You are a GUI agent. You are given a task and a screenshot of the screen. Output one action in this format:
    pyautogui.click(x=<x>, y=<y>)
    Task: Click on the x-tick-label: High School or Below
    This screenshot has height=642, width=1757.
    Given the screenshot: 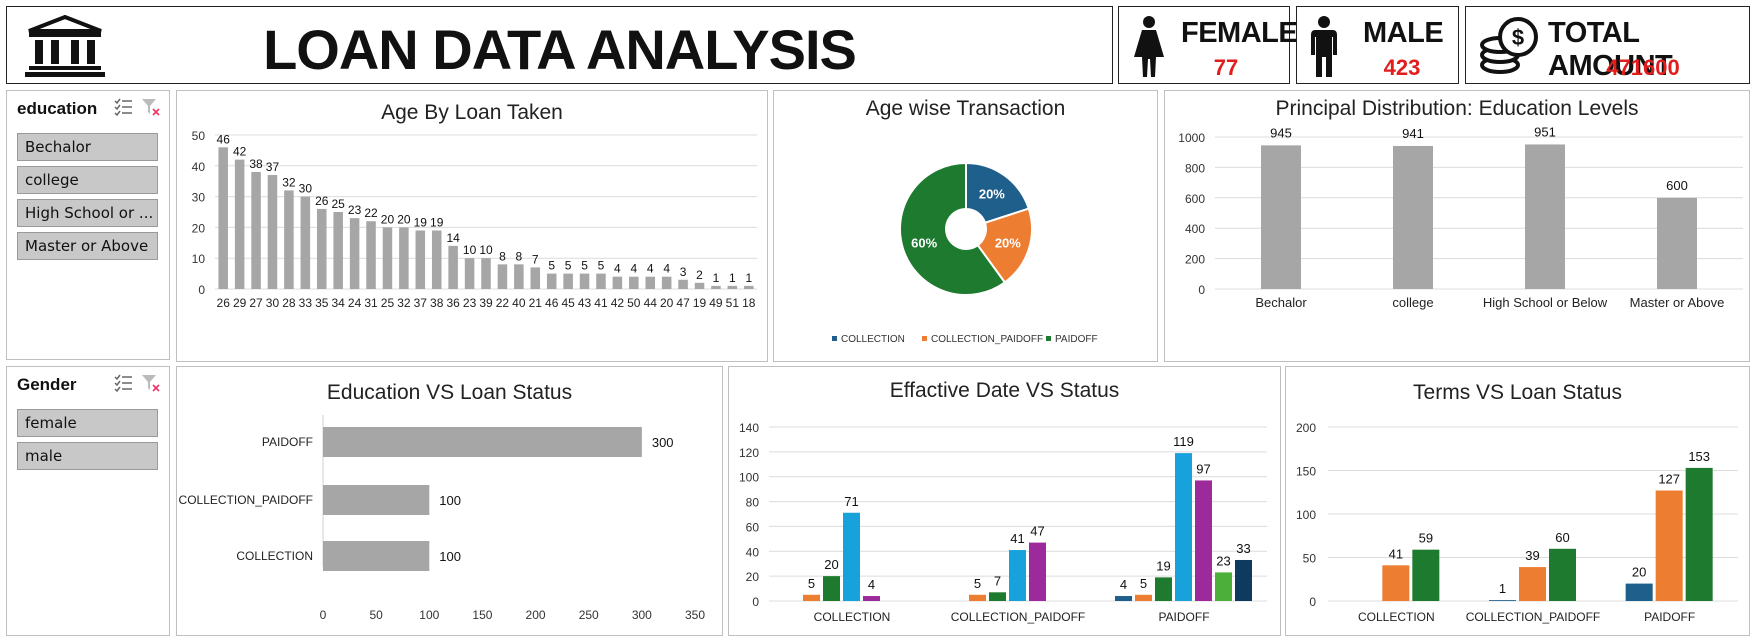 What is the action you would take?
    pyautogui.click(x=1545, y=302)
    